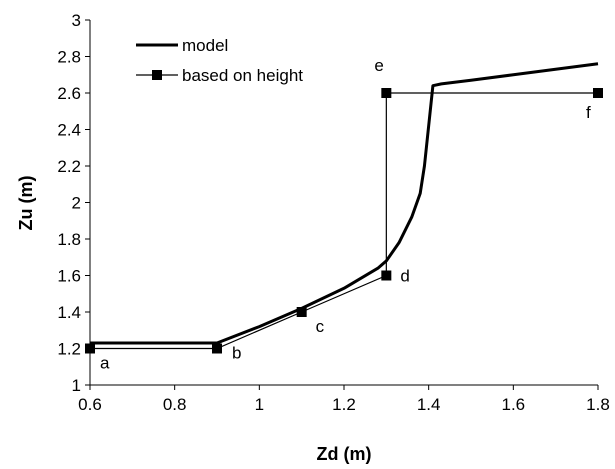 The image size is (615, 469). Describe the element at coordinates (242, 75) in the screenshot. I see `legend-height-label: based on height` at that location.